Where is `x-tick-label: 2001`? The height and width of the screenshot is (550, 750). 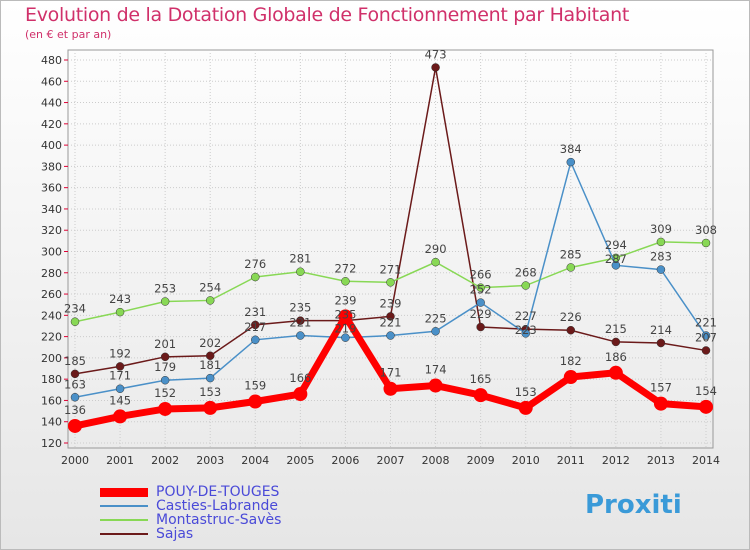 x-tick-label: 2001 is located at coordinates (120, 460).